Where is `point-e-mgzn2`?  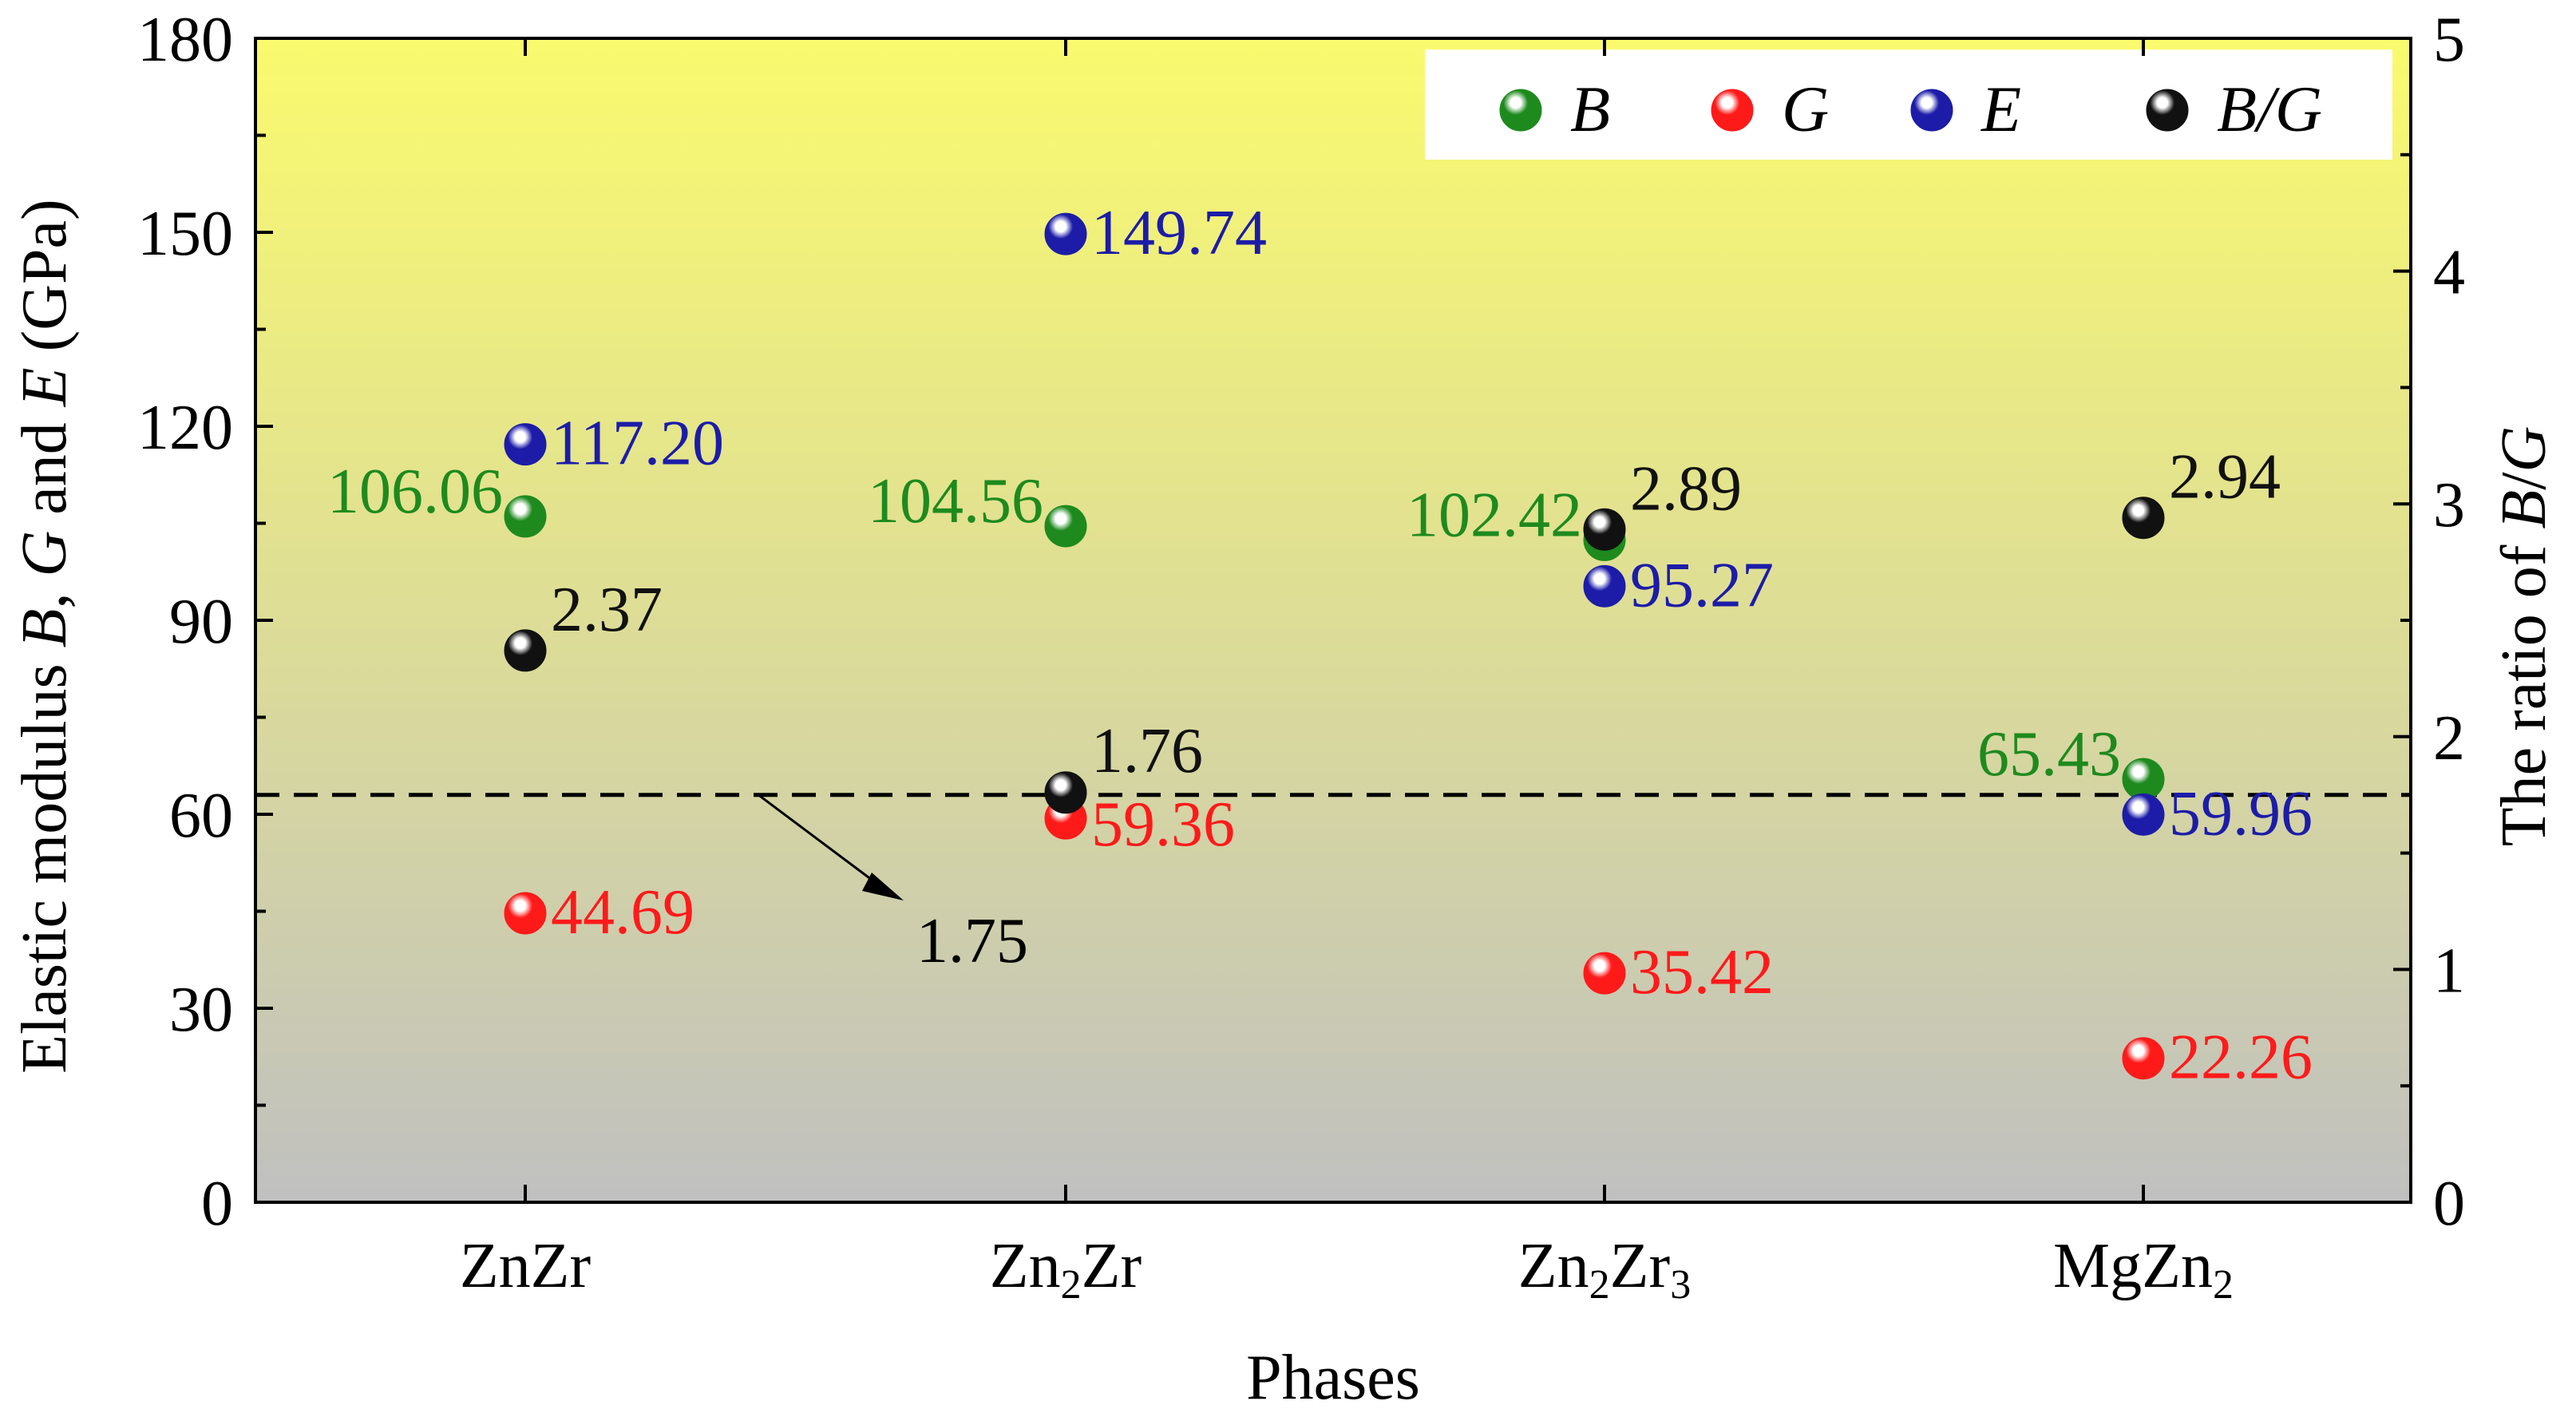
point-e-mgzn2 is located at coordinates (2143, 814).